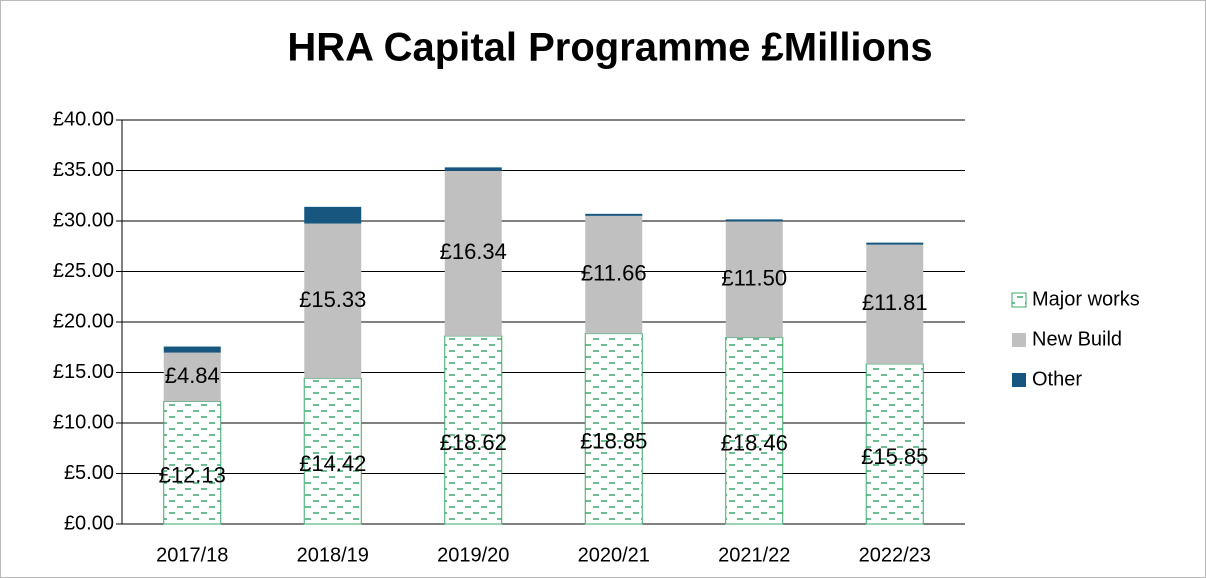  I want to click on data-label: £18.62, so click(473, 442).